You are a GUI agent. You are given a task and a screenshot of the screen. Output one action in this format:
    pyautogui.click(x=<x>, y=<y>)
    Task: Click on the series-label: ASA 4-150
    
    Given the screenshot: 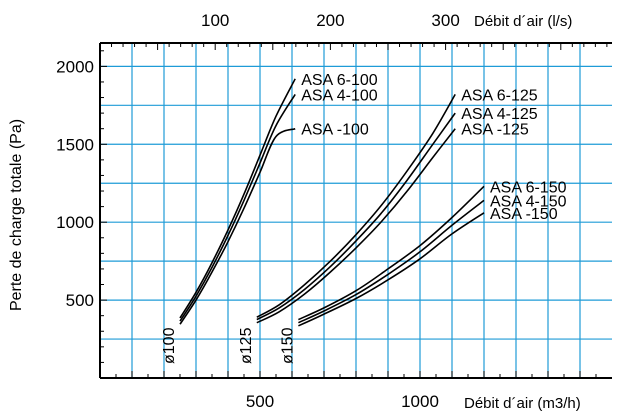 What is the action you would take?
    pyautogui.click(x=528, y=201)
    